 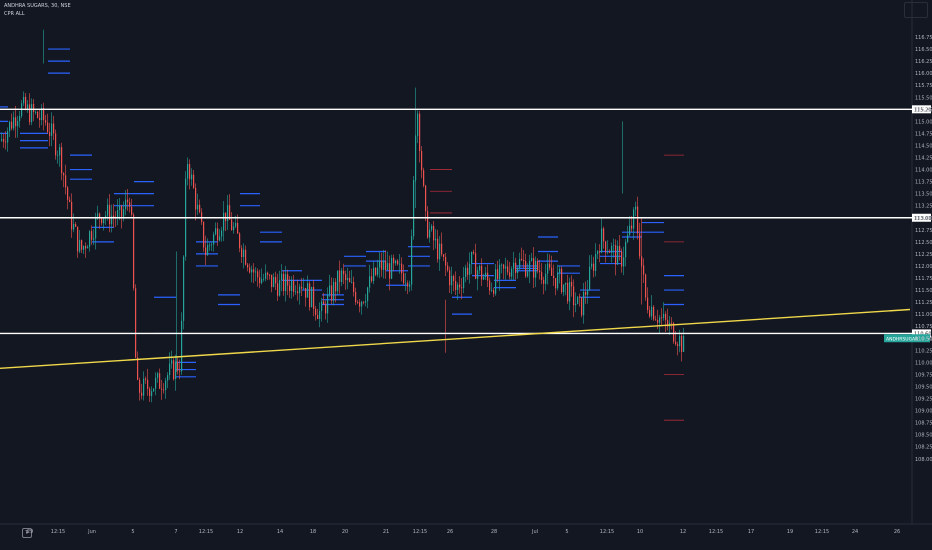 What do you see at coordinates (923, 327) in the screenshot?
I see `y-tick-label: 110.75` at bounding box center [923, 327].